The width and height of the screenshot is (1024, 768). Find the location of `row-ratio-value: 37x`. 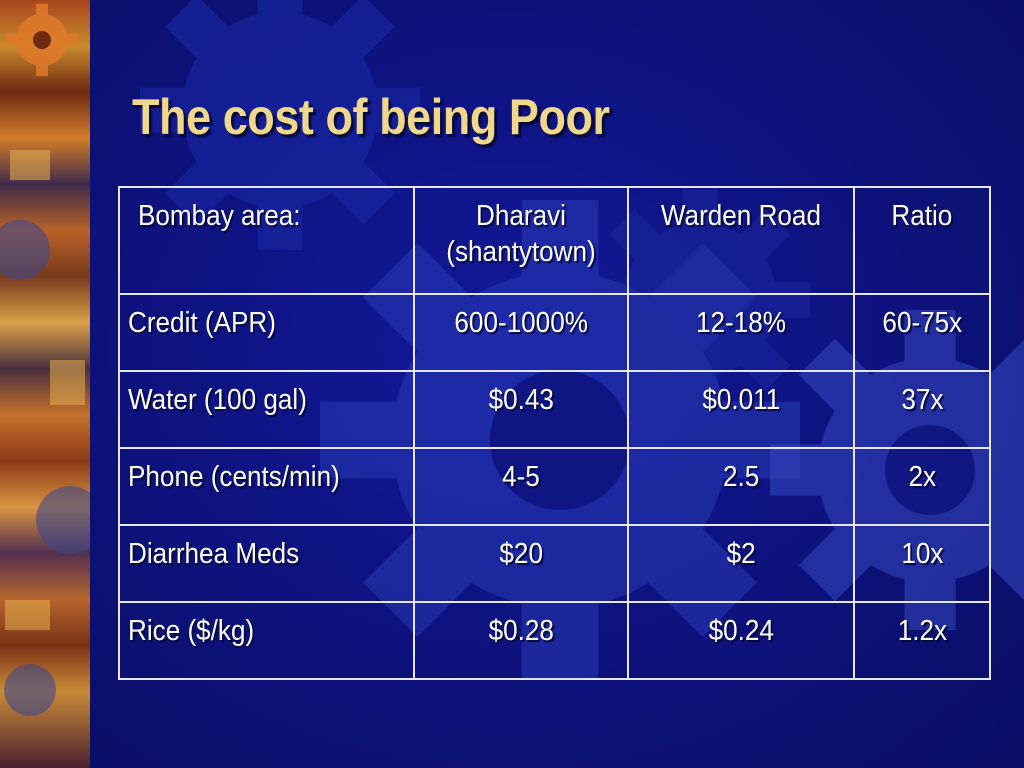

row-ratio-value: 37x is located at coordinates (922, 400).